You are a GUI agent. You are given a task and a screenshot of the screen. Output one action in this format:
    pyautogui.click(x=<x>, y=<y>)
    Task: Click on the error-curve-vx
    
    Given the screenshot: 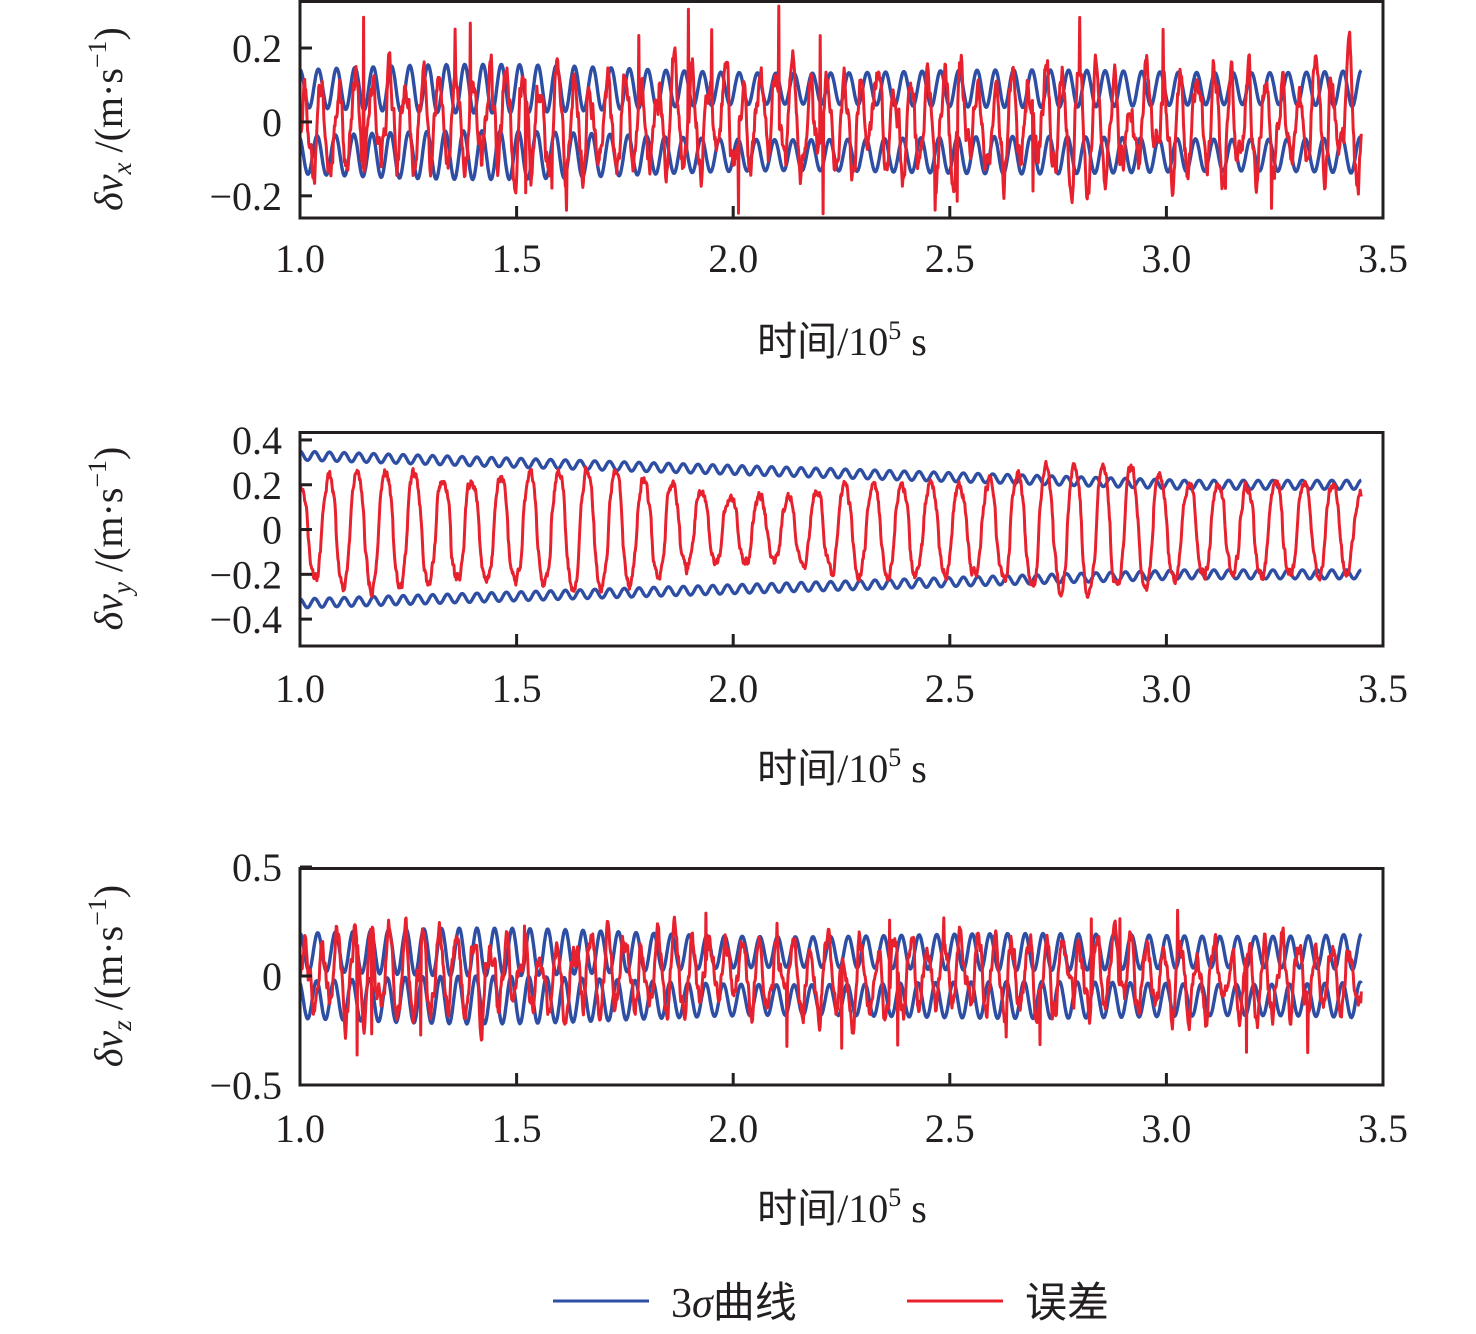 What is the action you would take?
    pyautogui.click(x=831, y=110)
    